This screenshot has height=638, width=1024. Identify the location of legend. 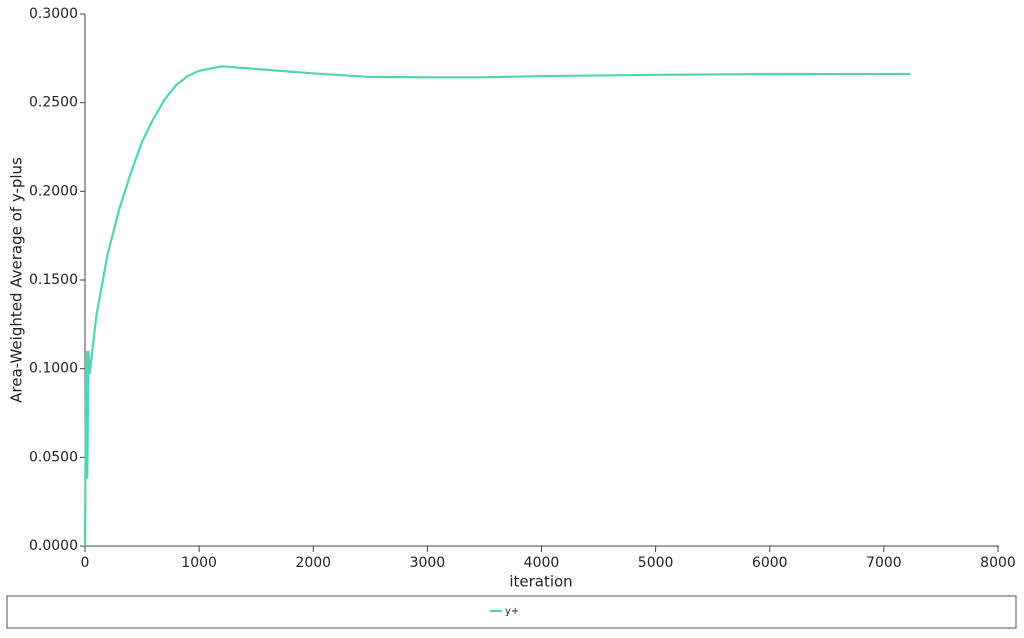
(511, 612).